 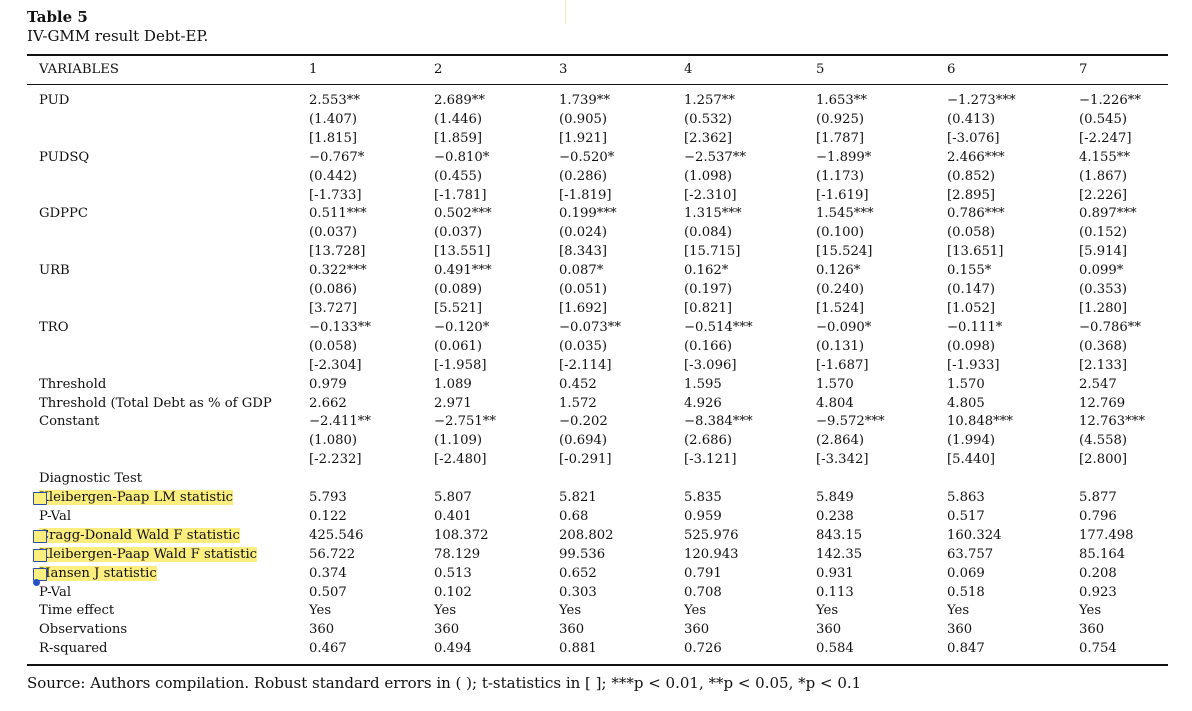 What do you see at coordinates (458, 138) in the screenshot?
I see `table-cell: [1.859]` at bounding box center [458, 138].